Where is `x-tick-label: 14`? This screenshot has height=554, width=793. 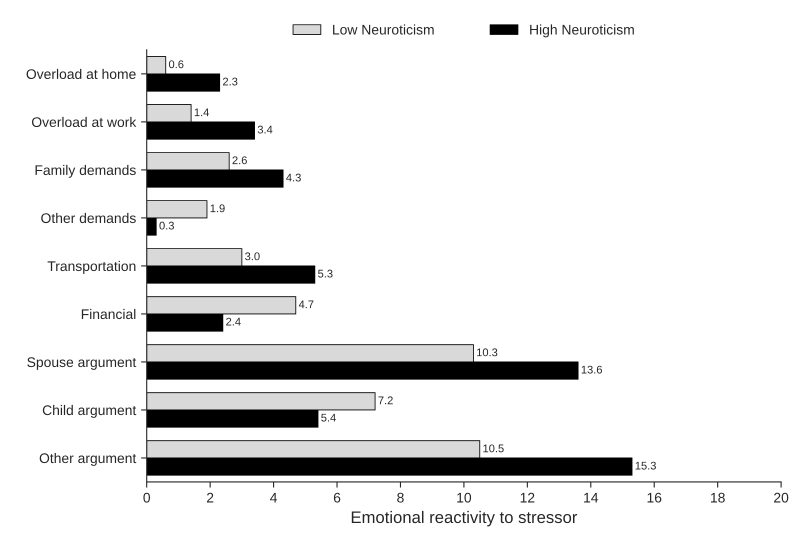 x-tick-label: 14 is located at coordinates (591, 497).